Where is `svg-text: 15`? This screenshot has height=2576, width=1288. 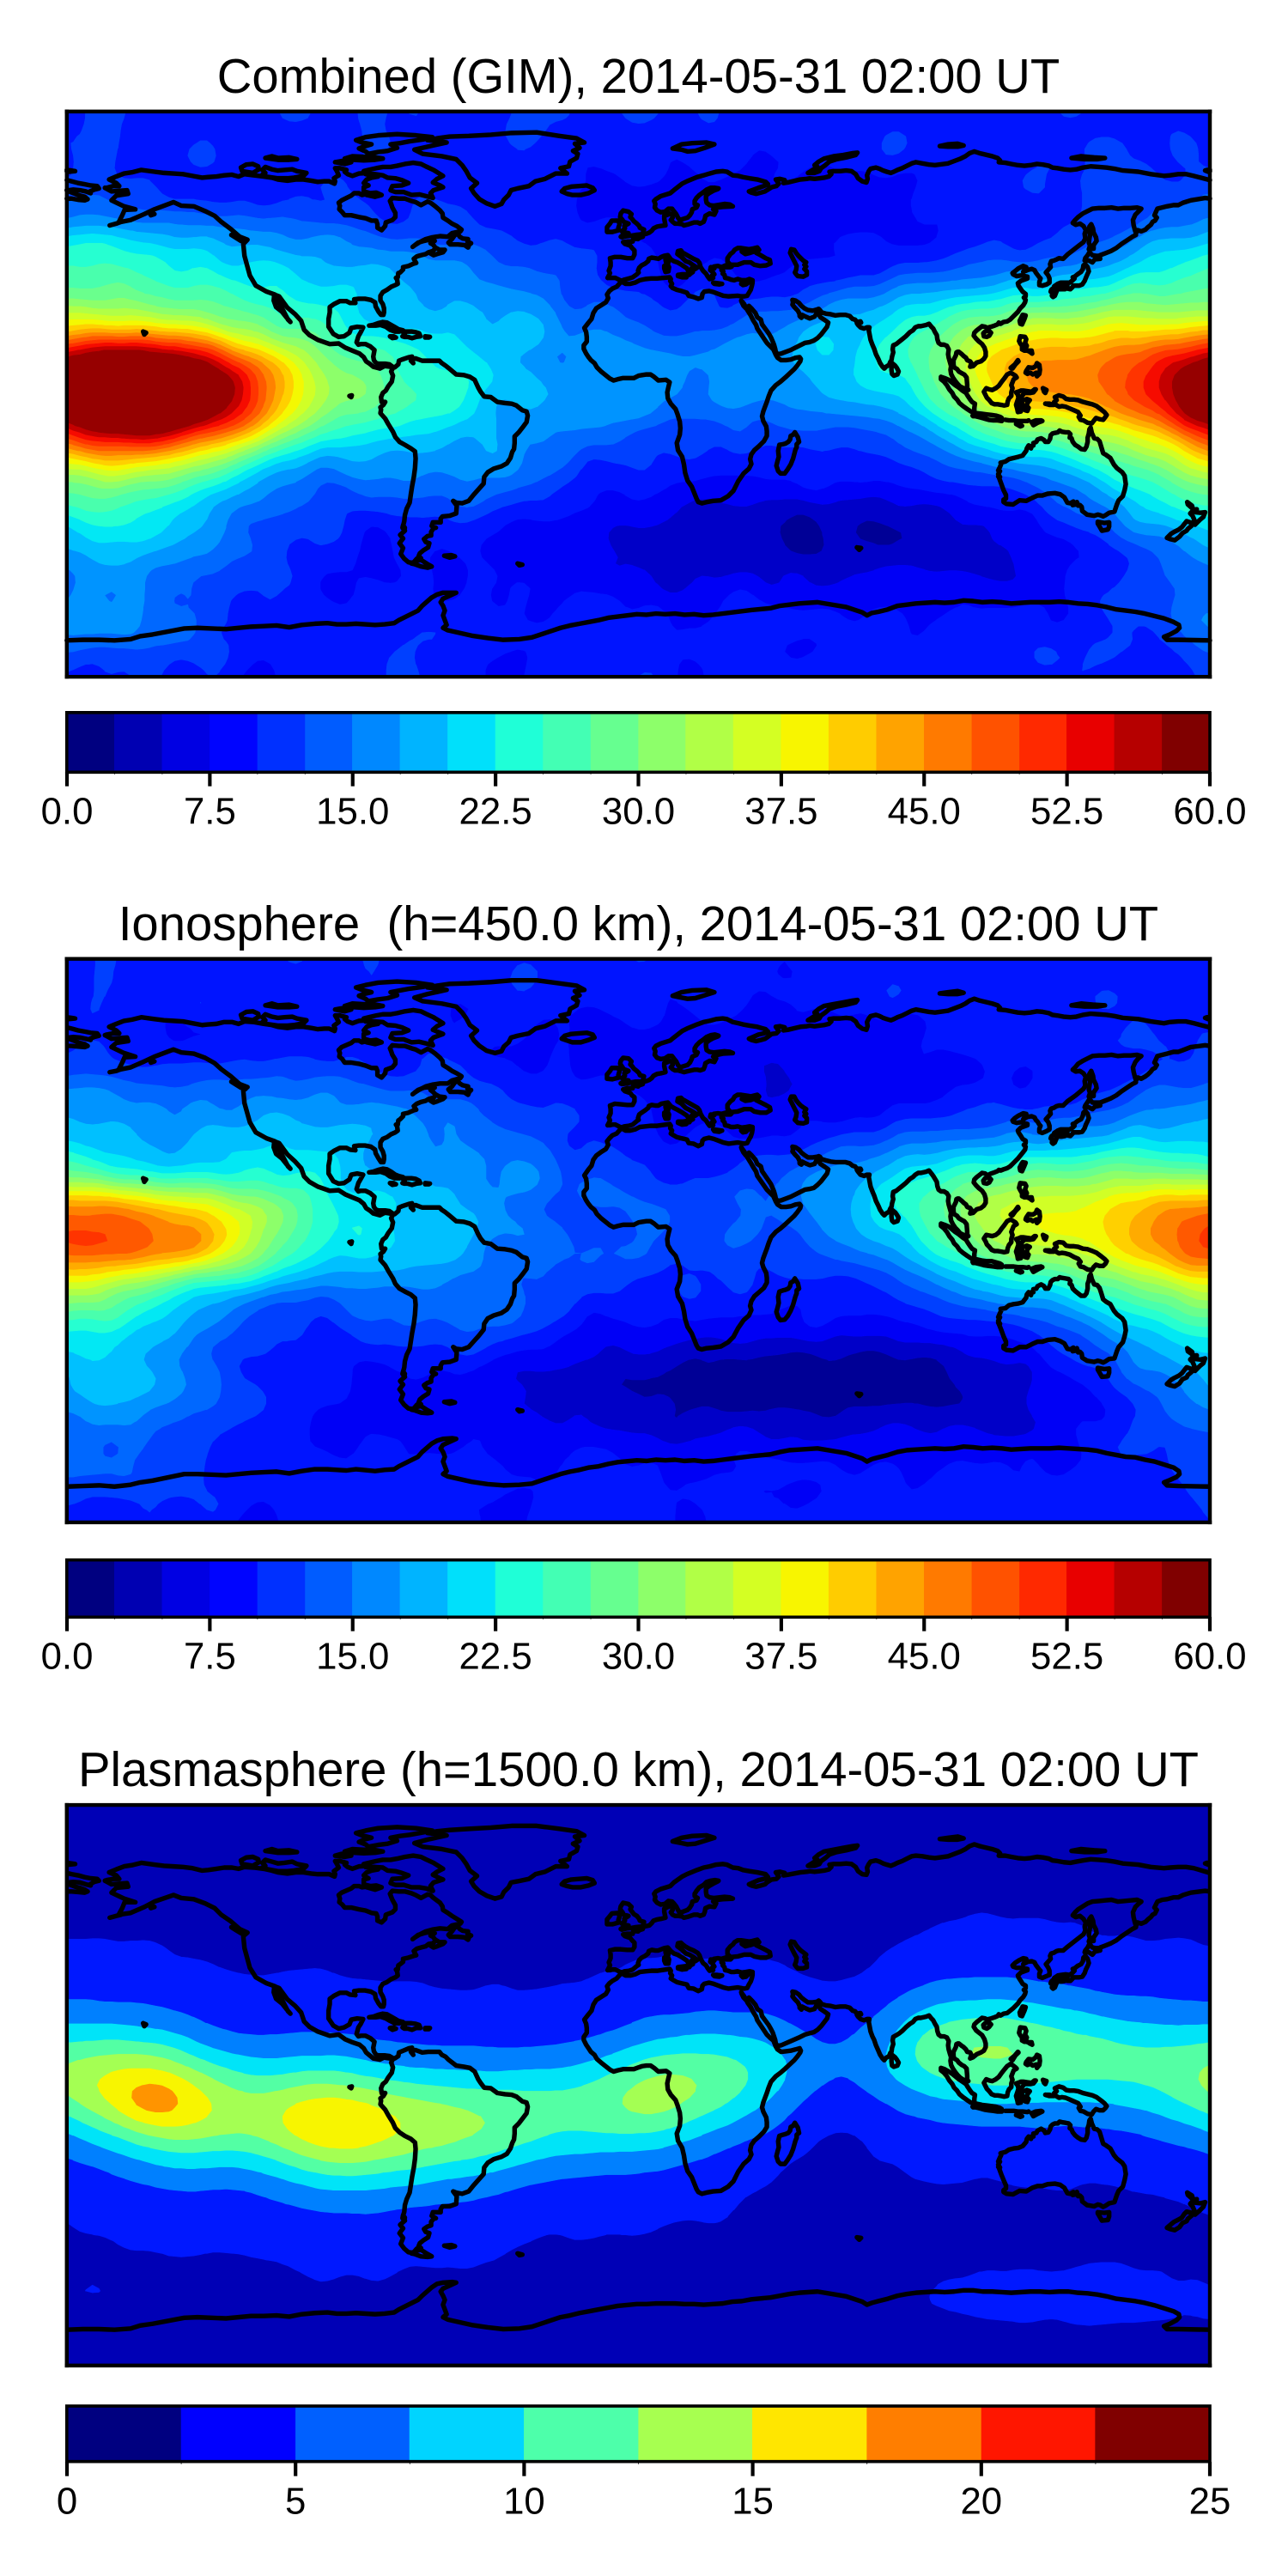
svg-text: 15 is located at coordinates (753, 2501).